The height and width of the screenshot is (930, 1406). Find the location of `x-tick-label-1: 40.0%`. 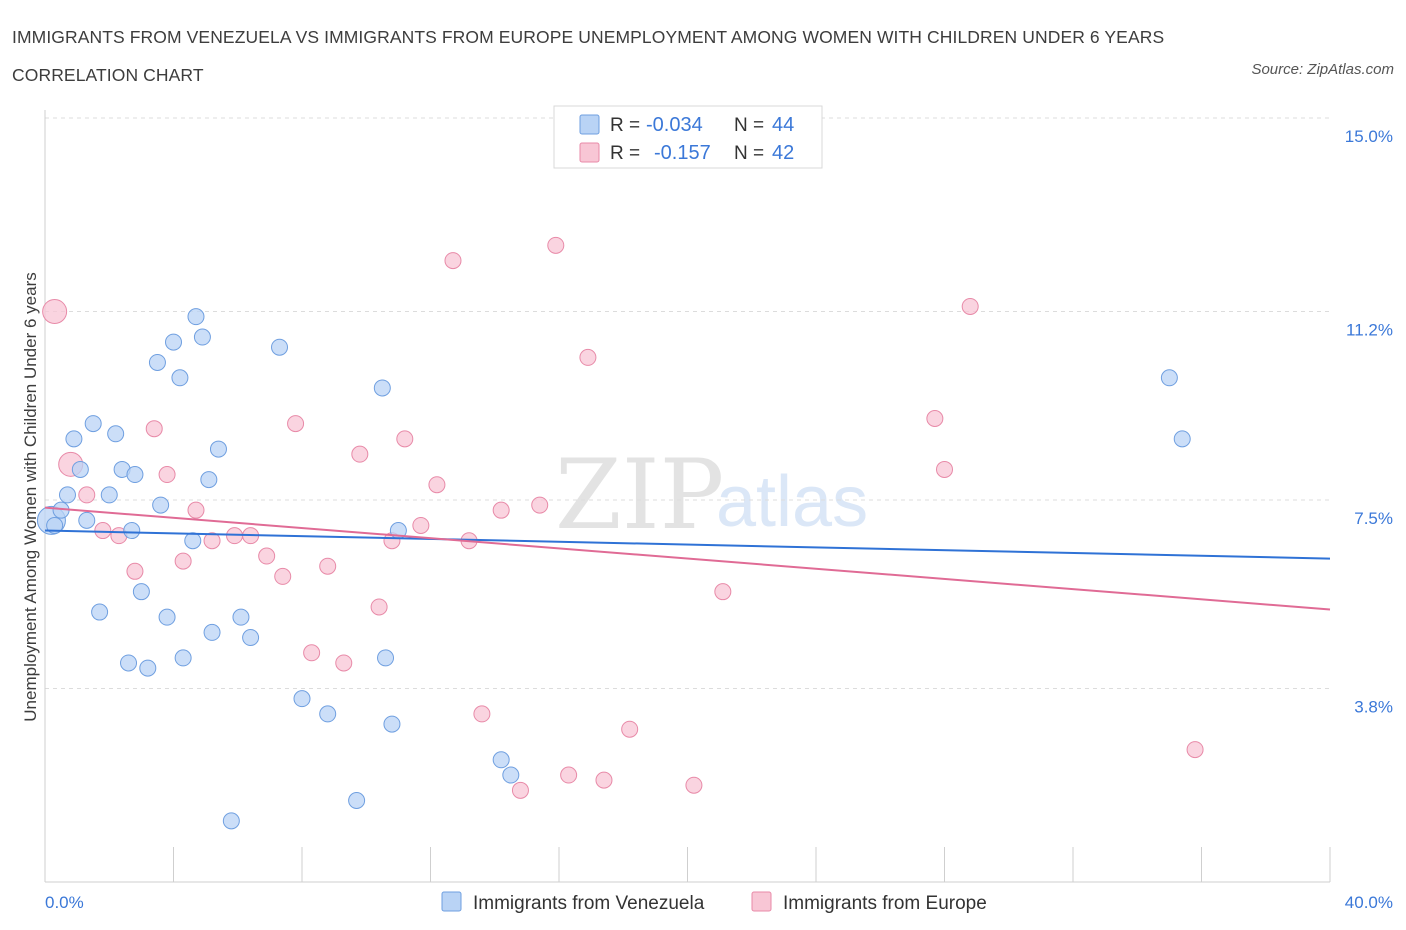

x-tick-label-1: 40.0% is located at coordinates (1369, 902).